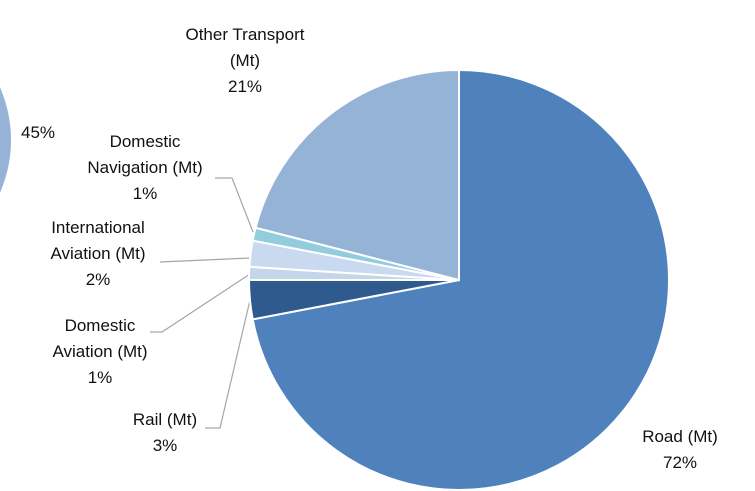 This screenshot has height=491, width=755. I want to click on category-label: Domestic Navigation (Mt), so click(145, 154).